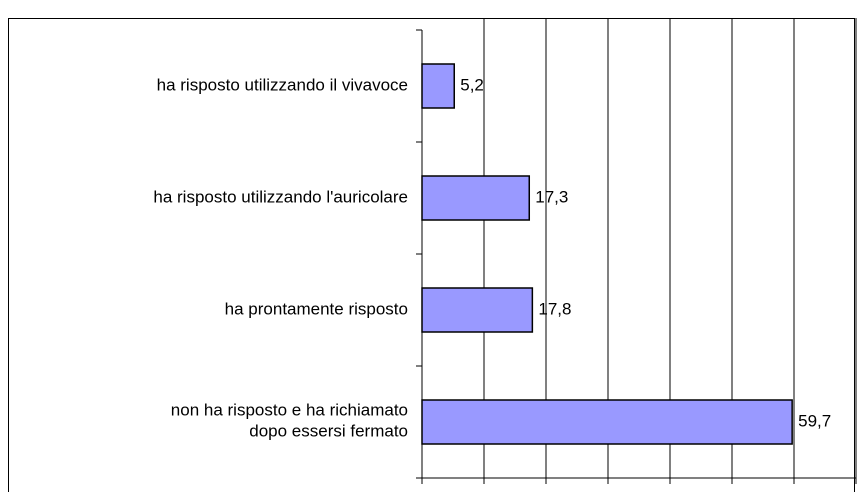 This screenshot has height=492, width=864. What do you see at coordinates (316, 308) in the screenshot?
I see `y-tick-label: ha prontamente risposto` at bounding box center [316, 308].